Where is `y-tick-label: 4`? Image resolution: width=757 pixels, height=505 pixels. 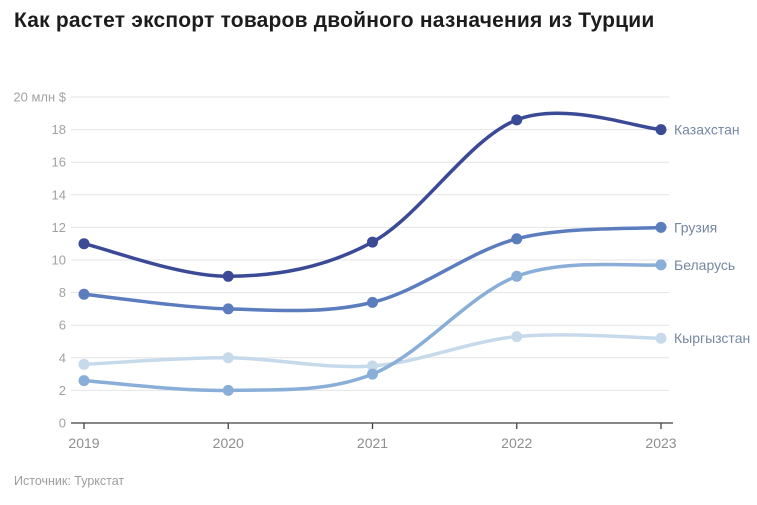
y-tick-label: 4 is located at coordinates (62, 357).